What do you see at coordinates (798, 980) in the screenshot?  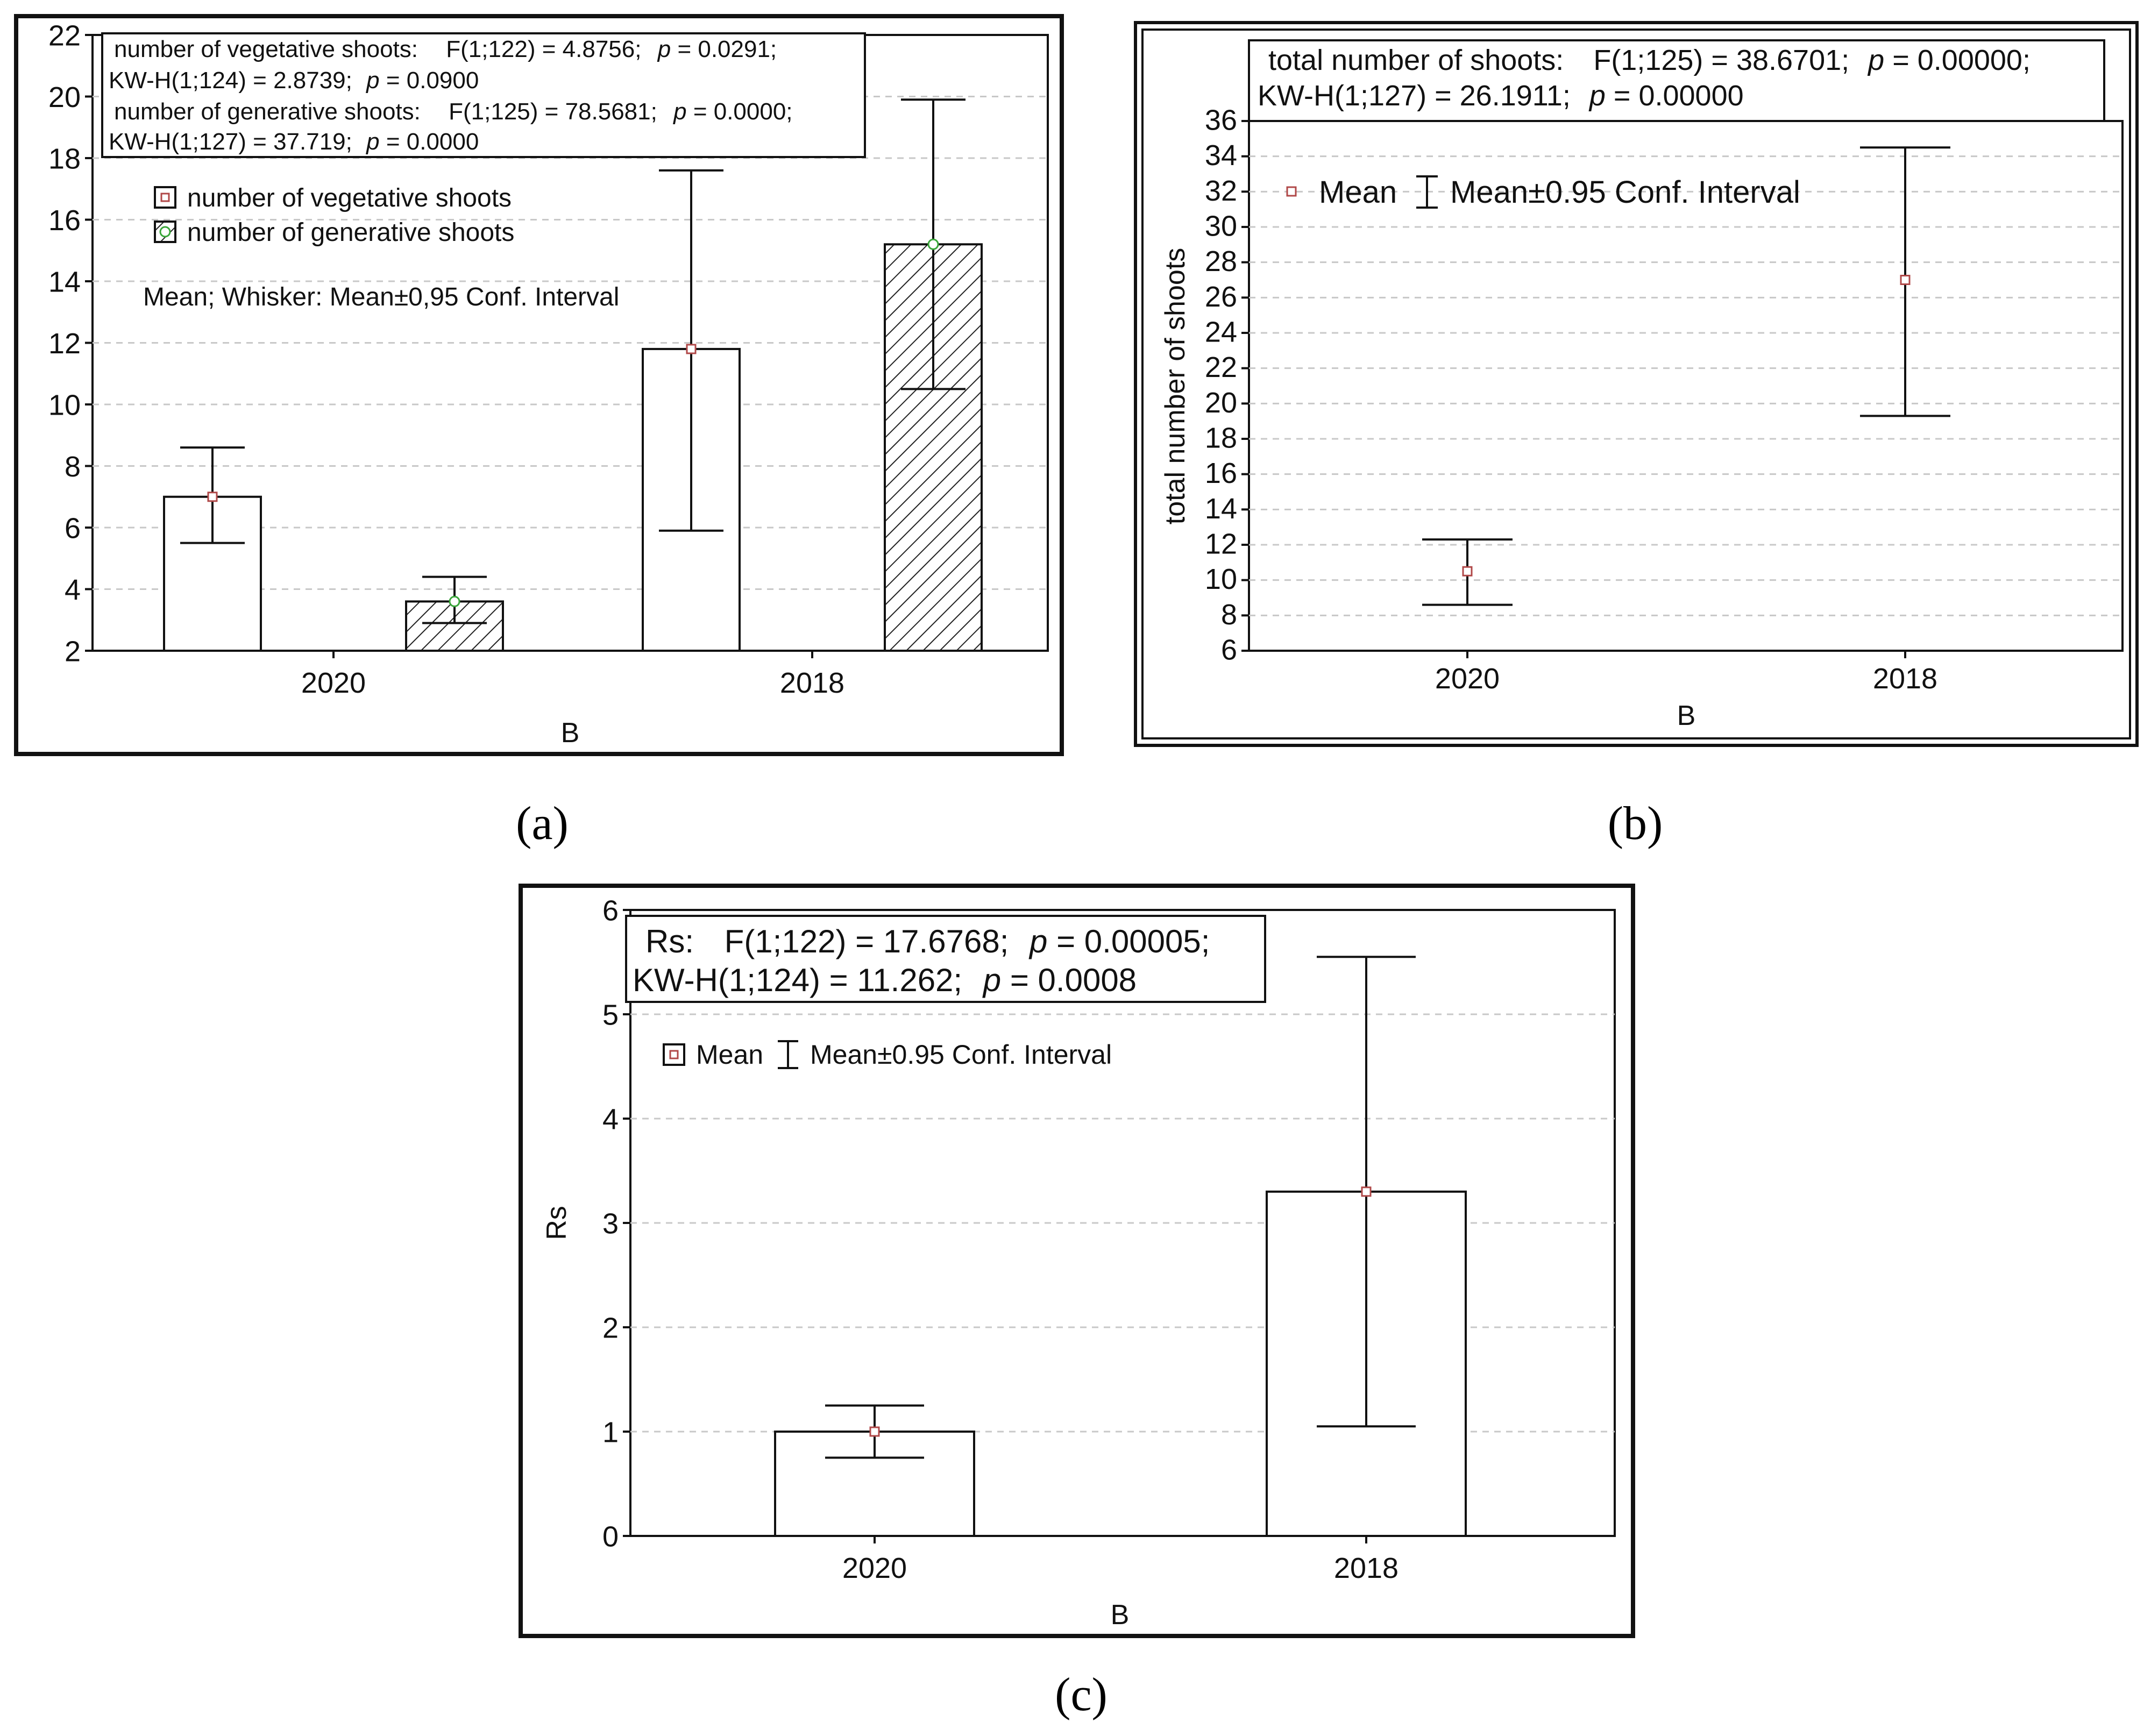 I see `stat-kw: KW-H(1;124) = 11.262;` at bounding box center [798, 980].